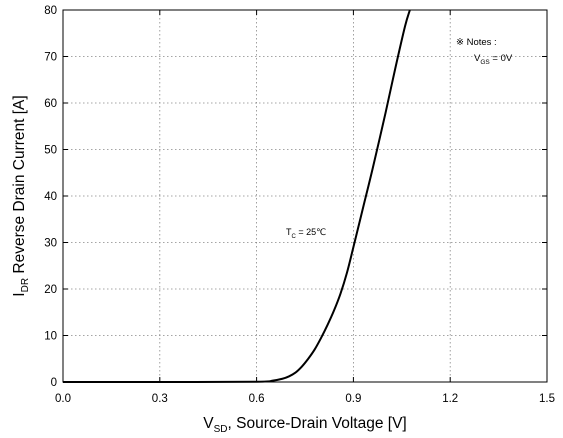 The height and width of the screenshot is (438, 563). Describe the element at coordinates (547, 399) in the screenshot. I see `x-tick-label: 1.5` at that location.